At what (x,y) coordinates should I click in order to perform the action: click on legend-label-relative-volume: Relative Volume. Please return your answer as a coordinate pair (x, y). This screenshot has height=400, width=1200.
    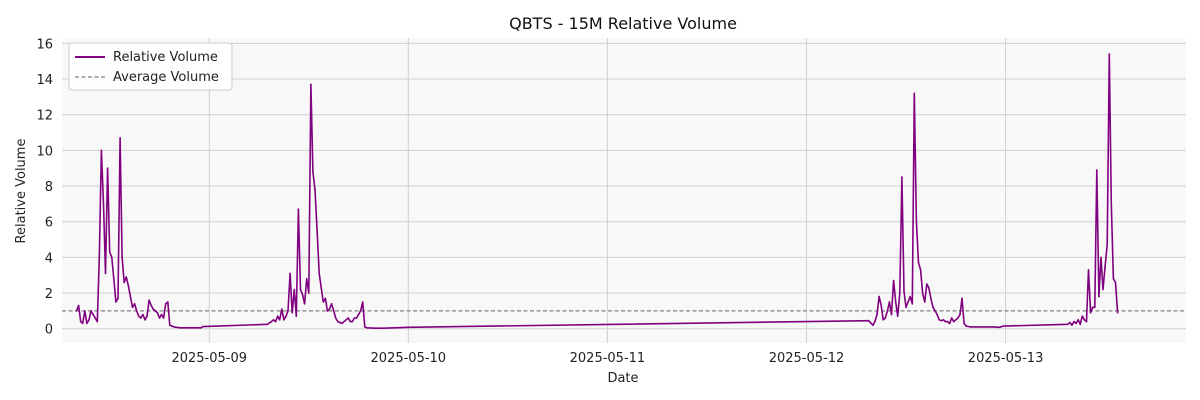
    Looking at the image, I should click on (165, 57).